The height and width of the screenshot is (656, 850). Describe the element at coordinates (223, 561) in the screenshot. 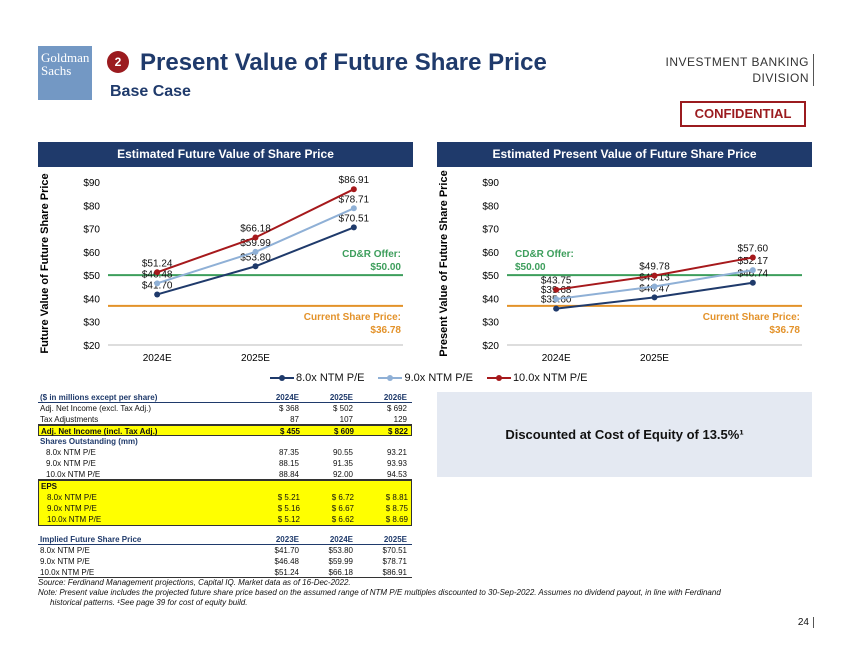

I see `table-row: 9.0x NTM P/E $46.48 $59.99 $78.71` at that location.